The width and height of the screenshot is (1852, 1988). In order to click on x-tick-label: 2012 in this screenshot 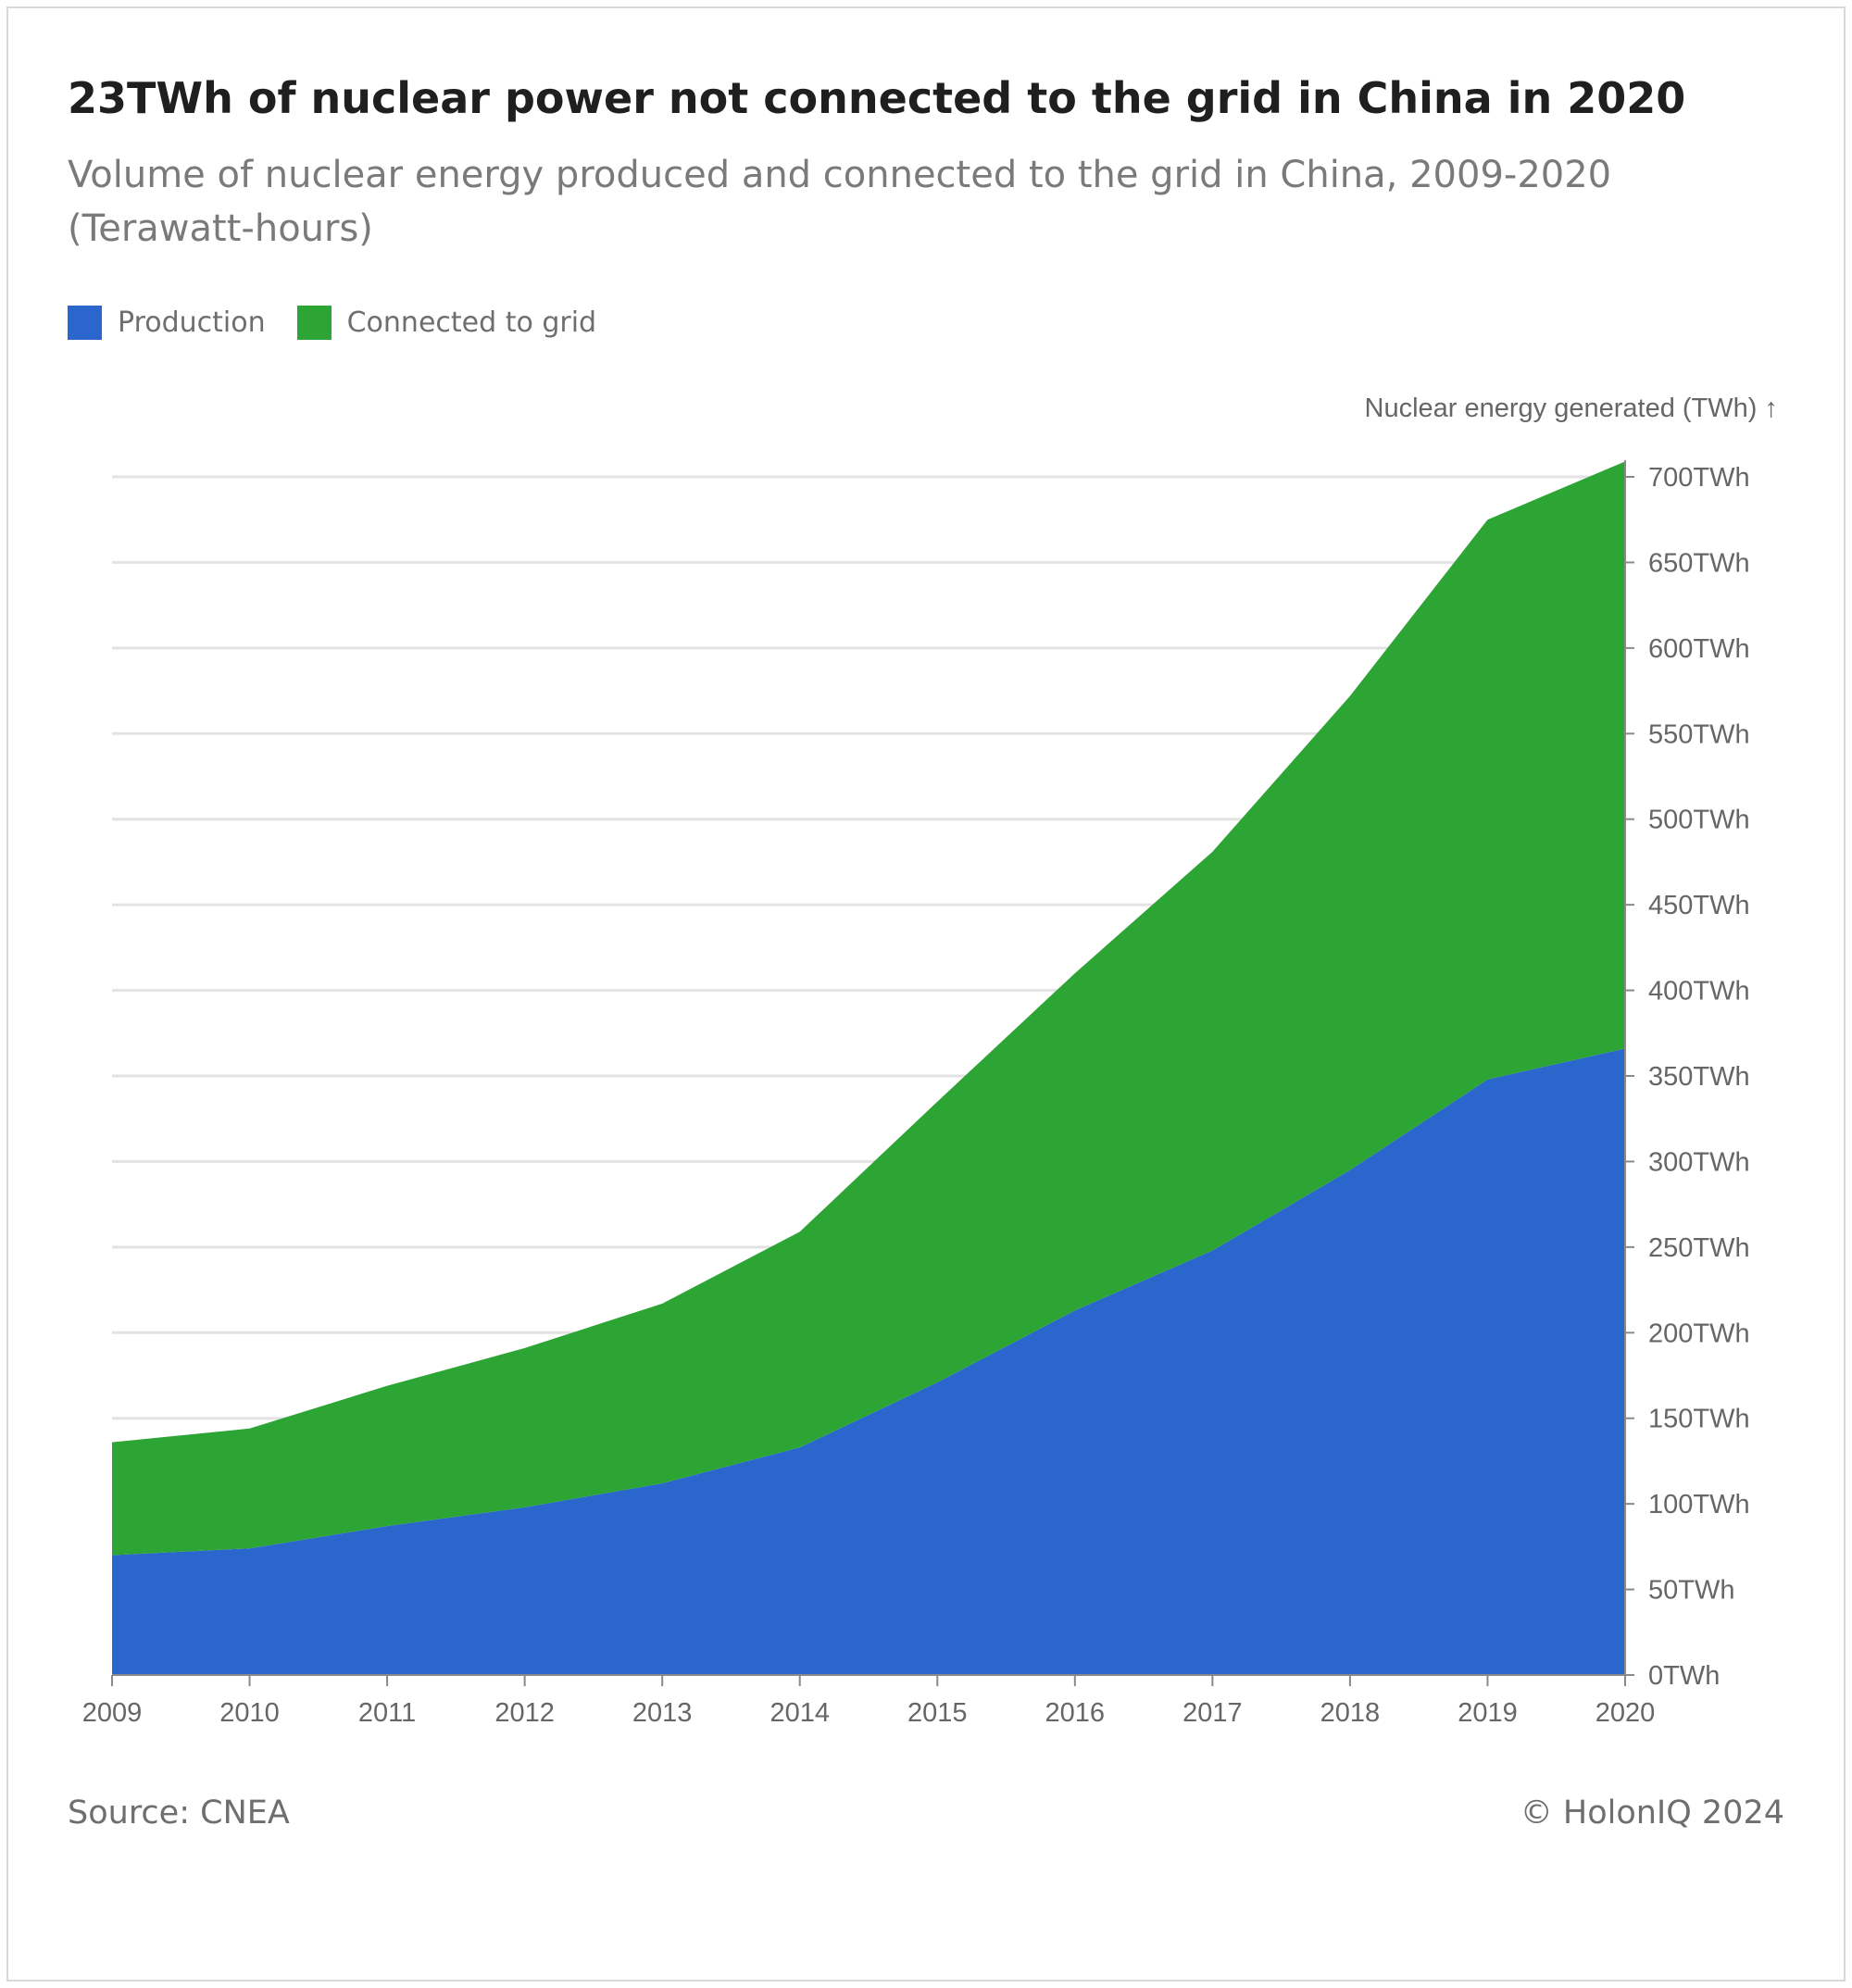, I will do `click(524, 1713)`.